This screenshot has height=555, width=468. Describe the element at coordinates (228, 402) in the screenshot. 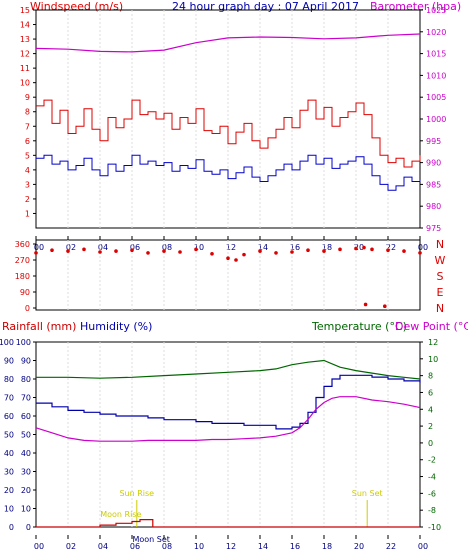

I see `humidity-line` at that location.